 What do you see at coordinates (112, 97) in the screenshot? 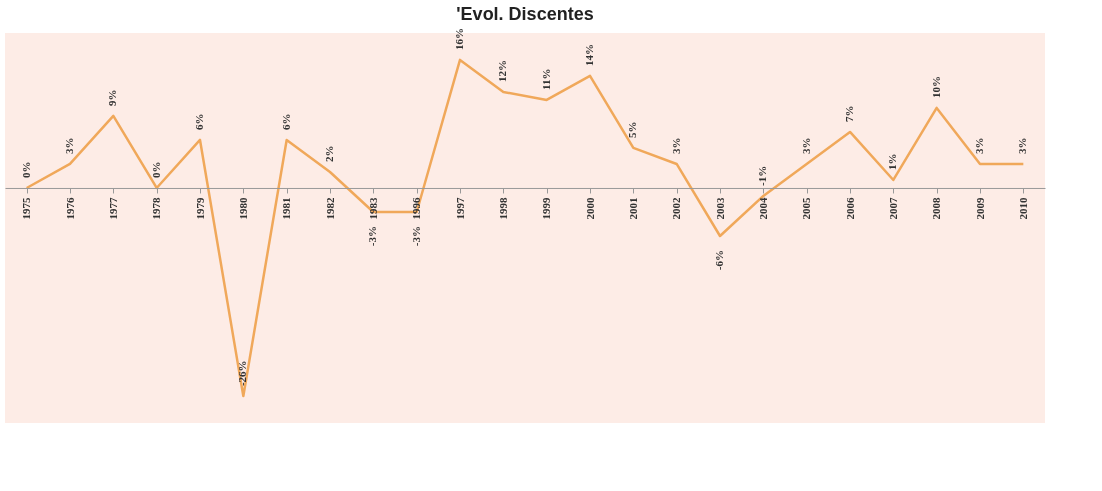
I see `data-label: 9%` at bounding box center [112, 97].